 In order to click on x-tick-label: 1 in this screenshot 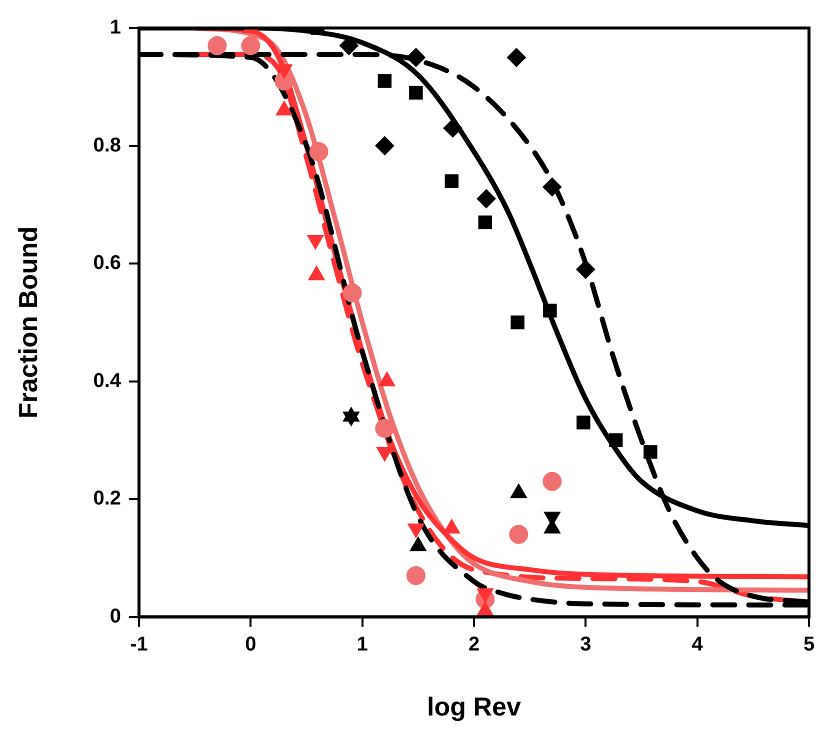, I will do `click(362, 644)`.